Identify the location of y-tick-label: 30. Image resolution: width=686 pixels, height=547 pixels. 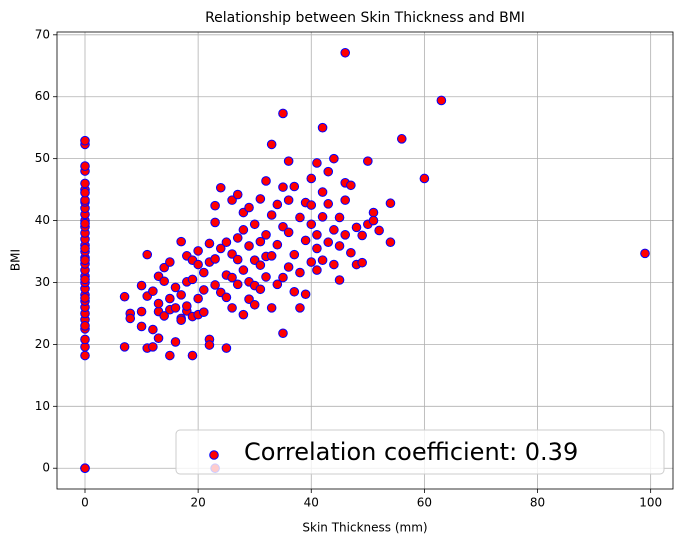
(42, 282).